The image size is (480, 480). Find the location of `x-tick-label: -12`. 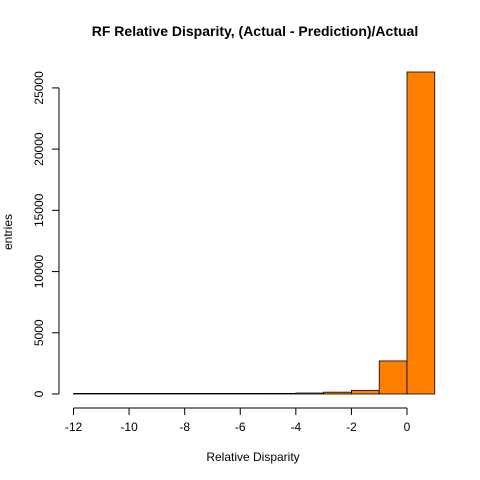

x-tick-label: -12 is located at coordinates (74, 427).